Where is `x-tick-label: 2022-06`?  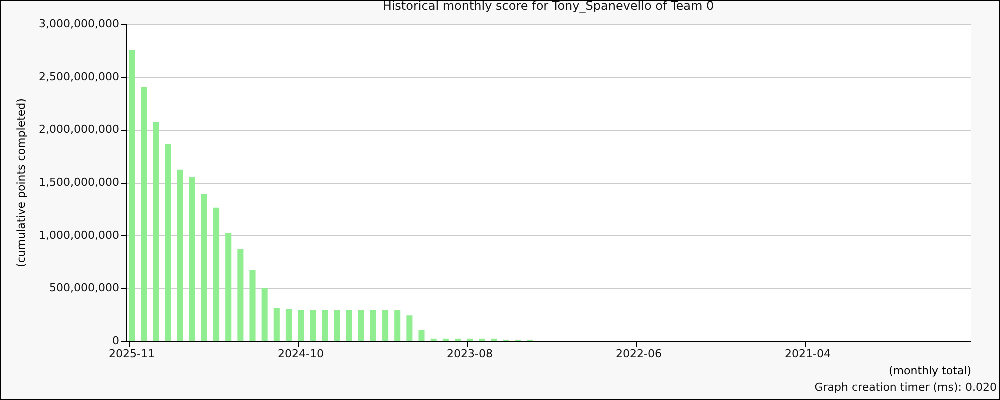
x-tick-label: 2022-06 is located at coordinates (639, 354).